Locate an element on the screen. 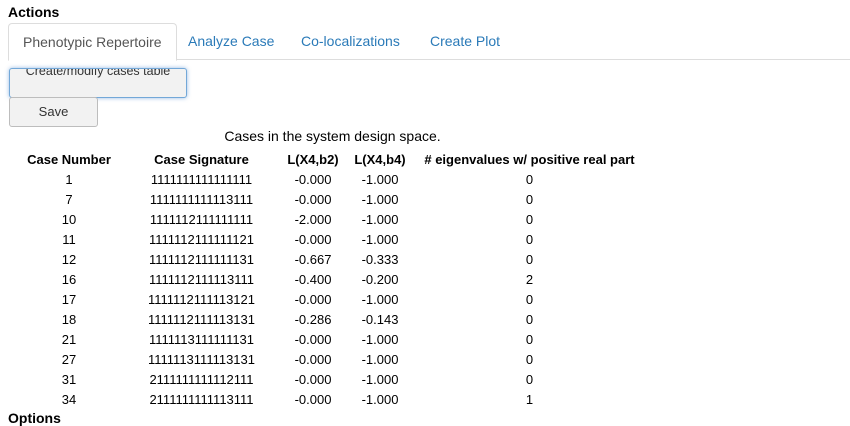 The height and width of the screenshot is (426, 850). tab-phenotypic-repertoire: Phenotypic Repertoire is located at coordinates (92, 42).